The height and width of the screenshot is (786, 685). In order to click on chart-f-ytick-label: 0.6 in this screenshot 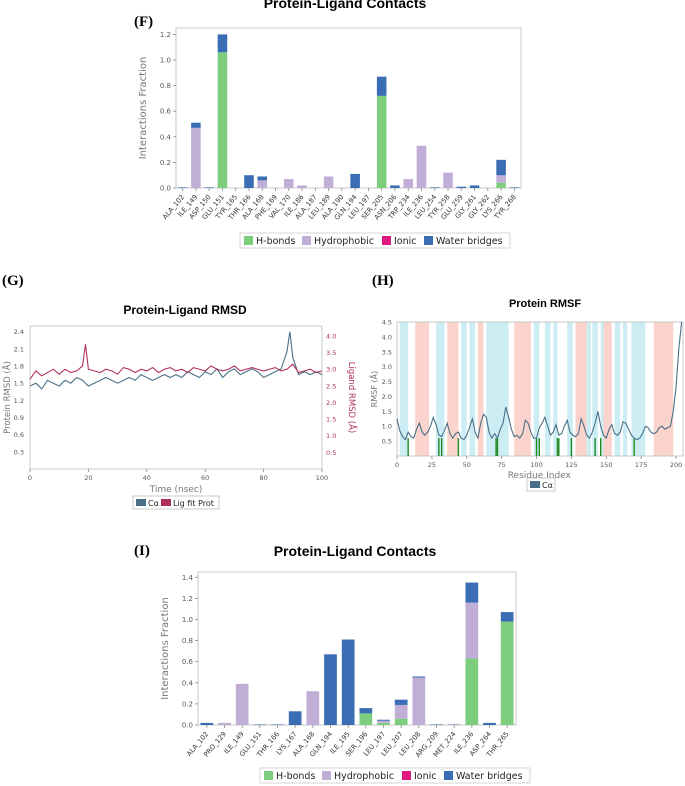, I will do `click(166, 112)`.